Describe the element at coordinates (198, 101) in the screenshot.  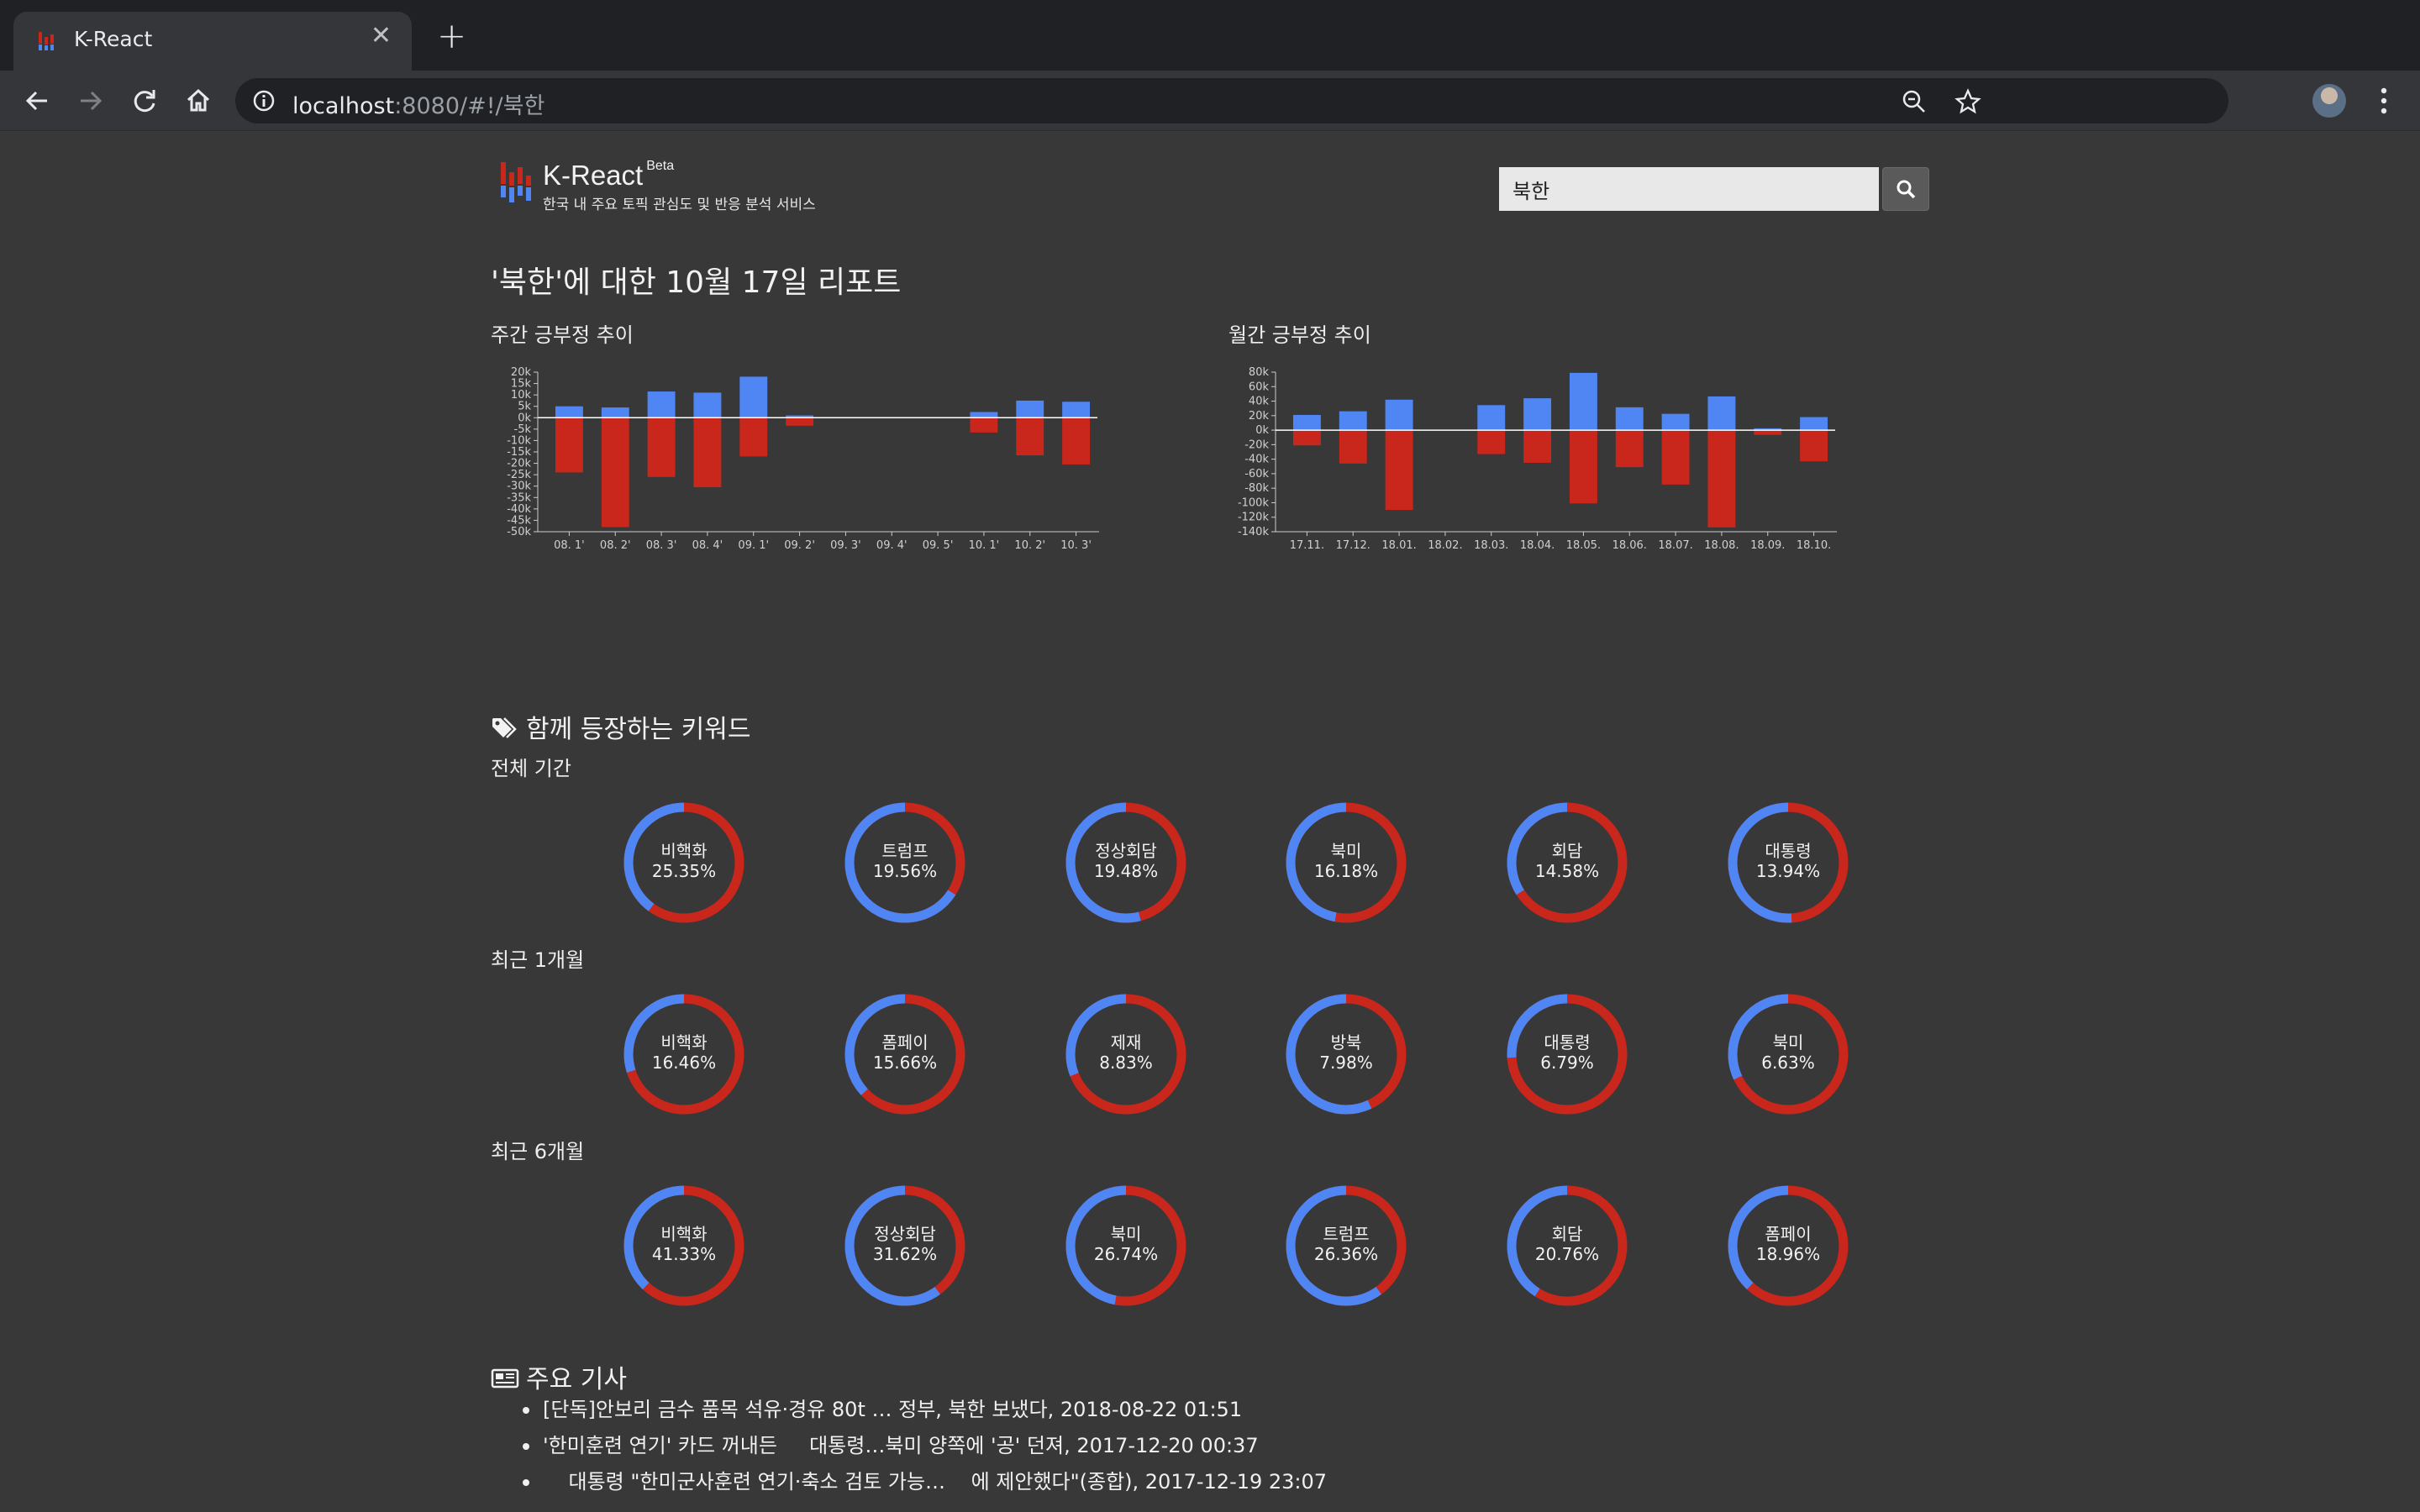
I see `home-icon` at that location.